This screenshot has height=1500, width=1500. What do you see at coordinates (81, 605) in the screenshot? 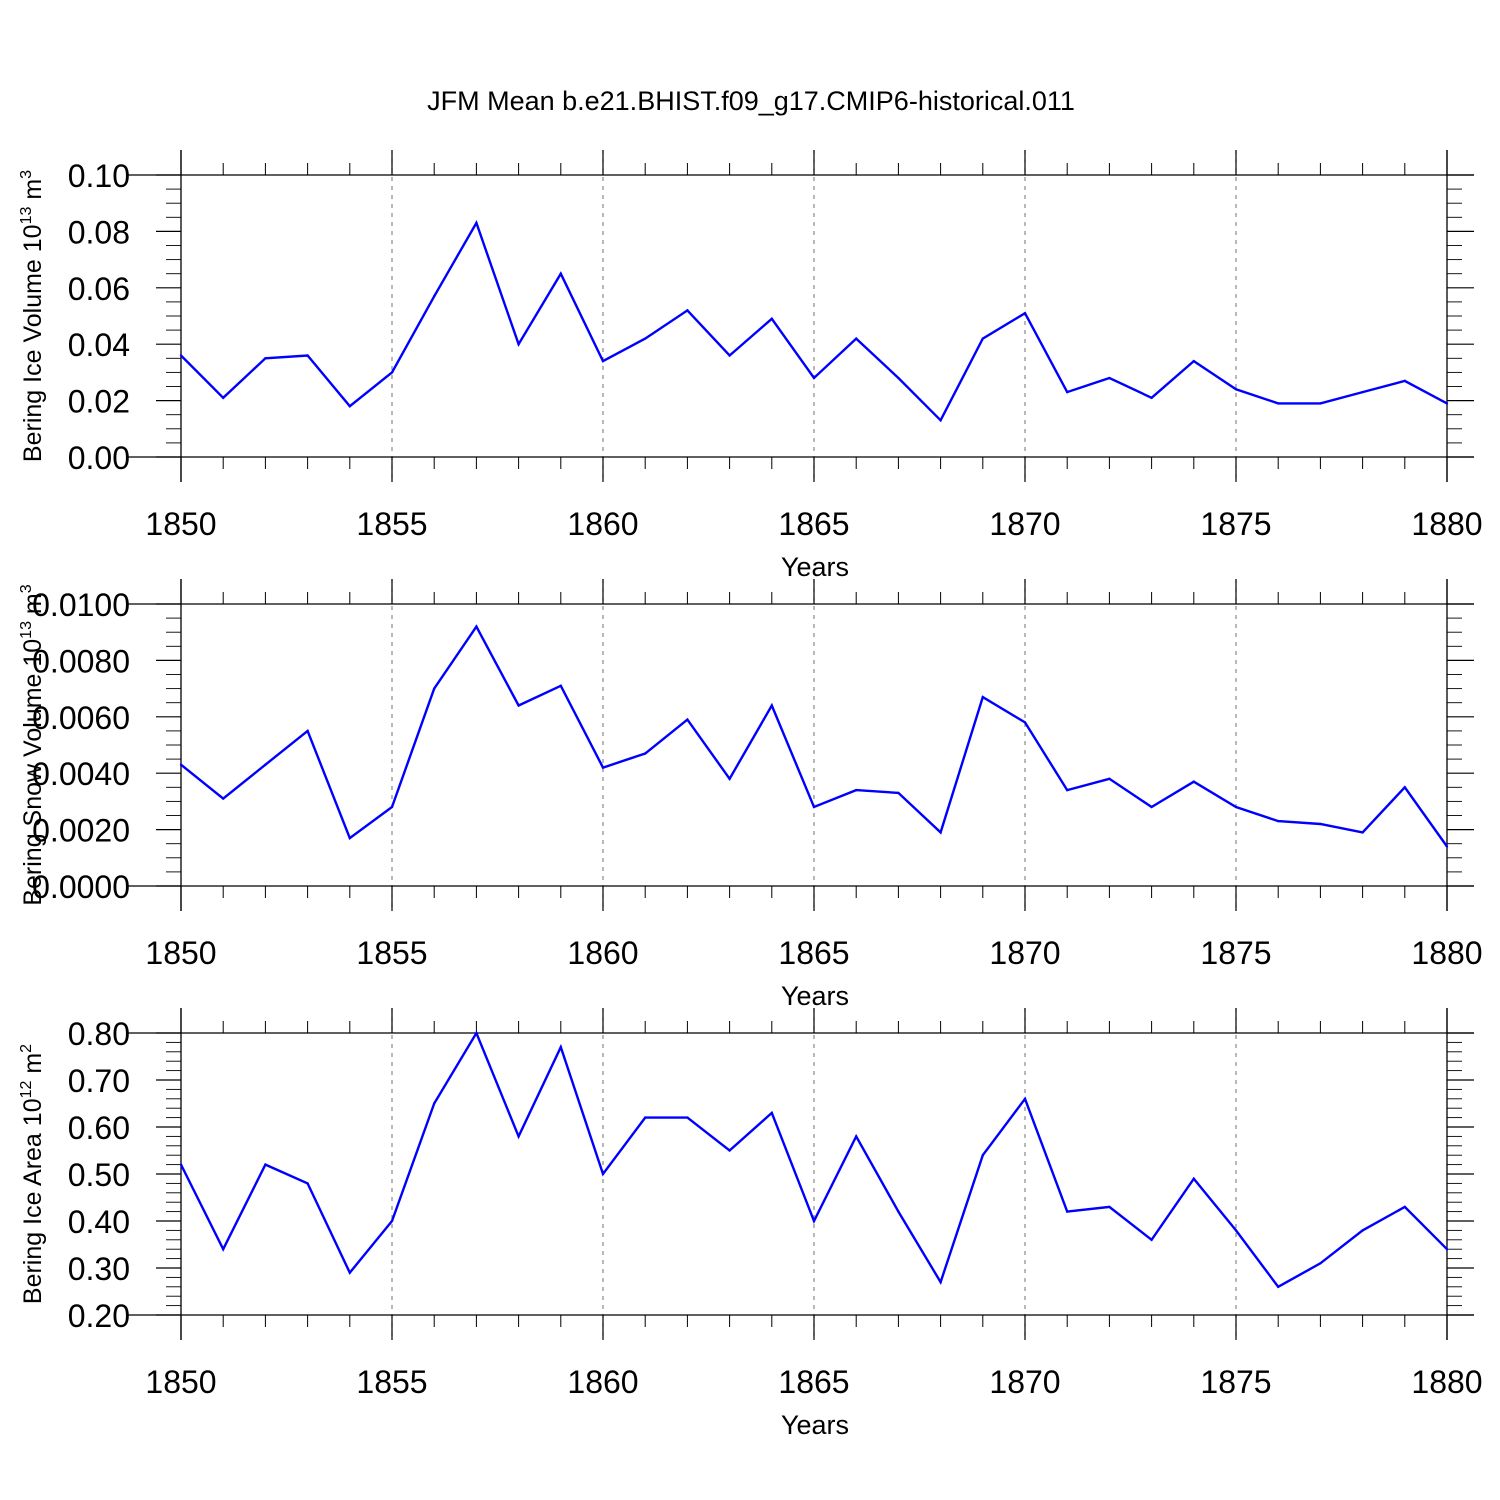
I see `y-tick-label: 0.0100` at bounding box center [81, 605].